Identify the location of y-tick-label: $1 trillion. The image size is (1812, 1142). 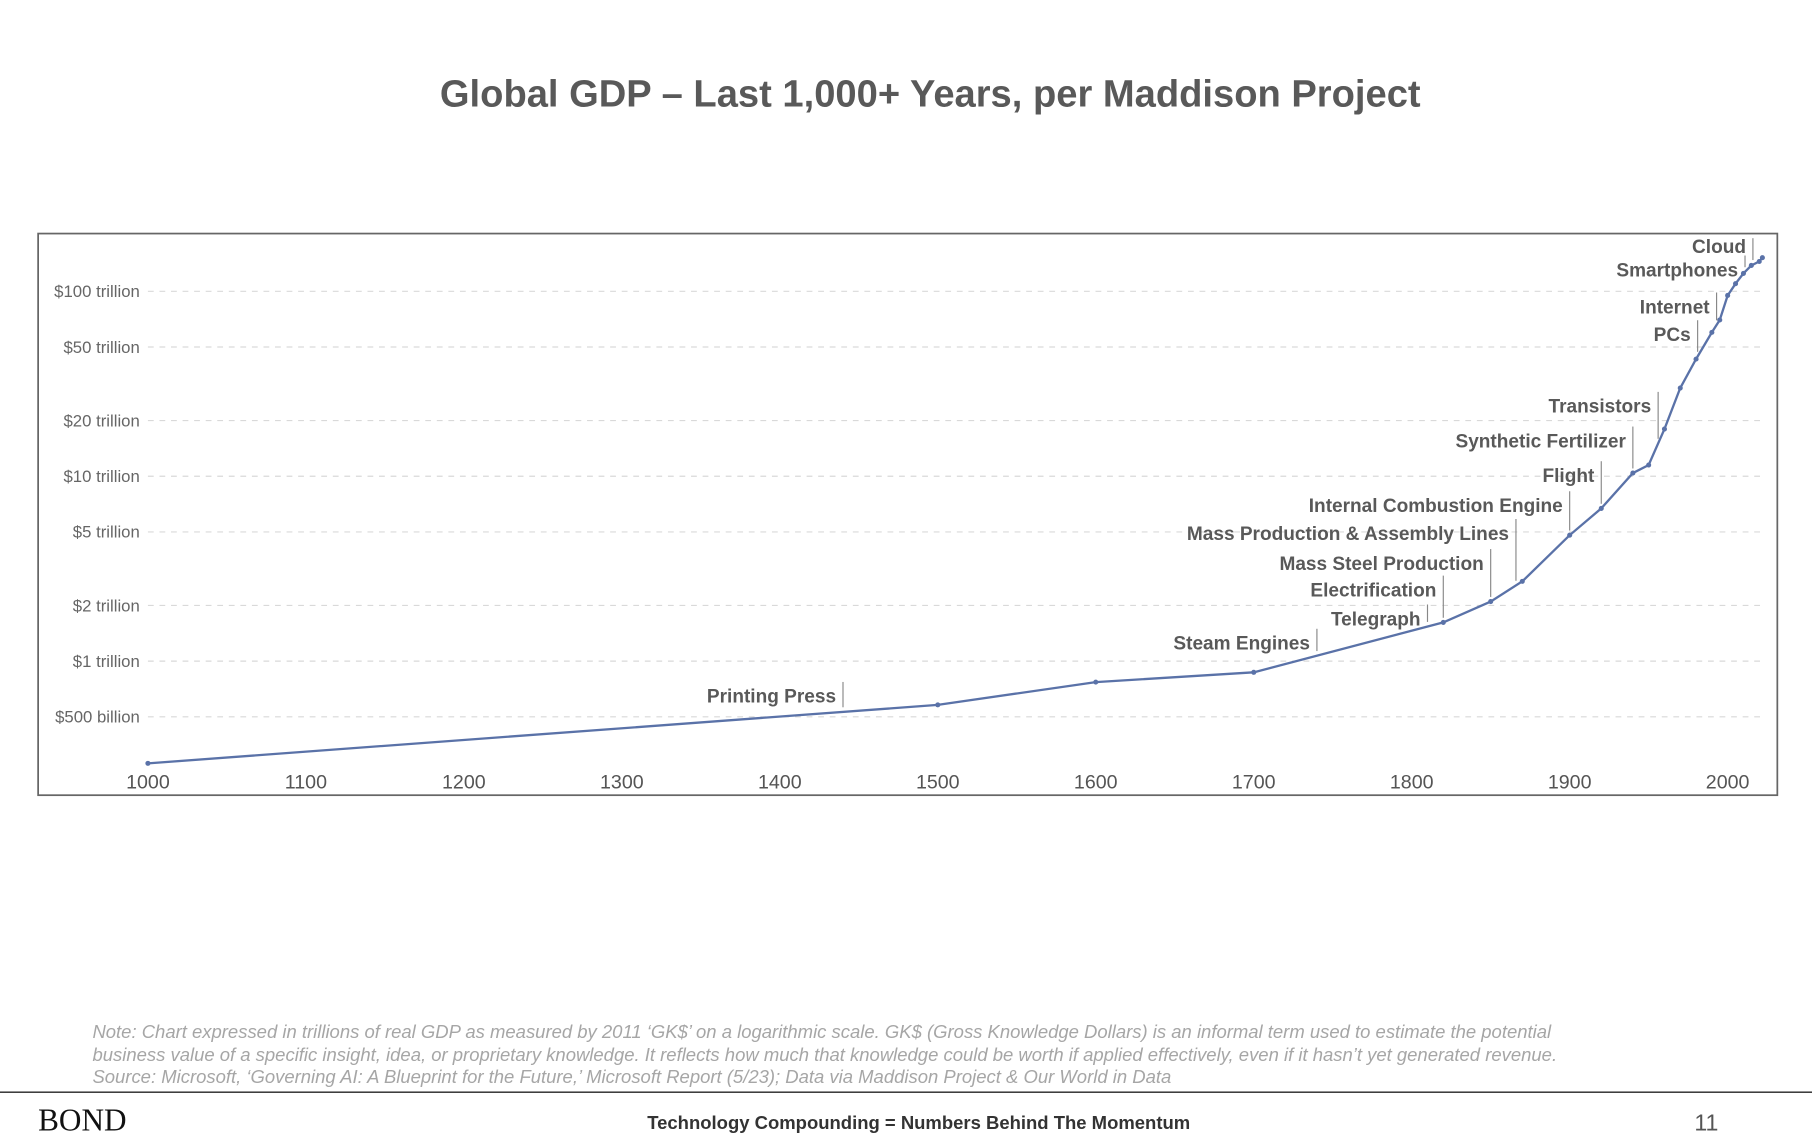
(106, 661).